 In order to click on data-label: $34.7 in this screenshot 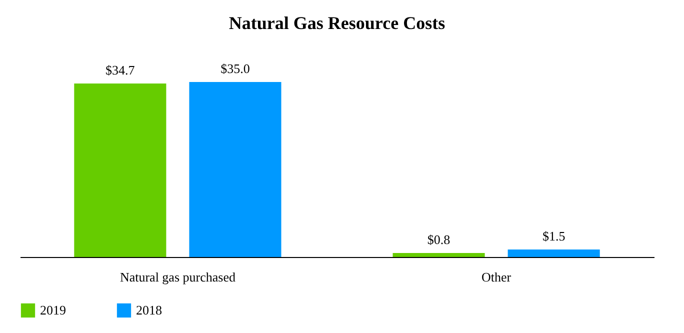, I will do `click(121, 70)`.